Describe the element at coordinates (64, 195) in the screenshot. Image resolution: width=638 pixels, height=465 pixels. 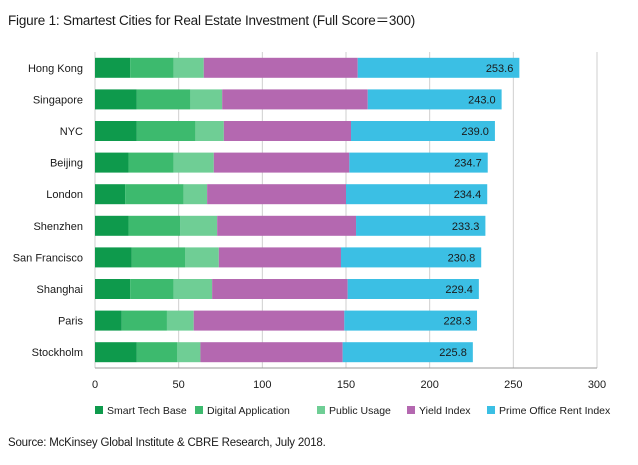
I see `category-label: London` at that location.